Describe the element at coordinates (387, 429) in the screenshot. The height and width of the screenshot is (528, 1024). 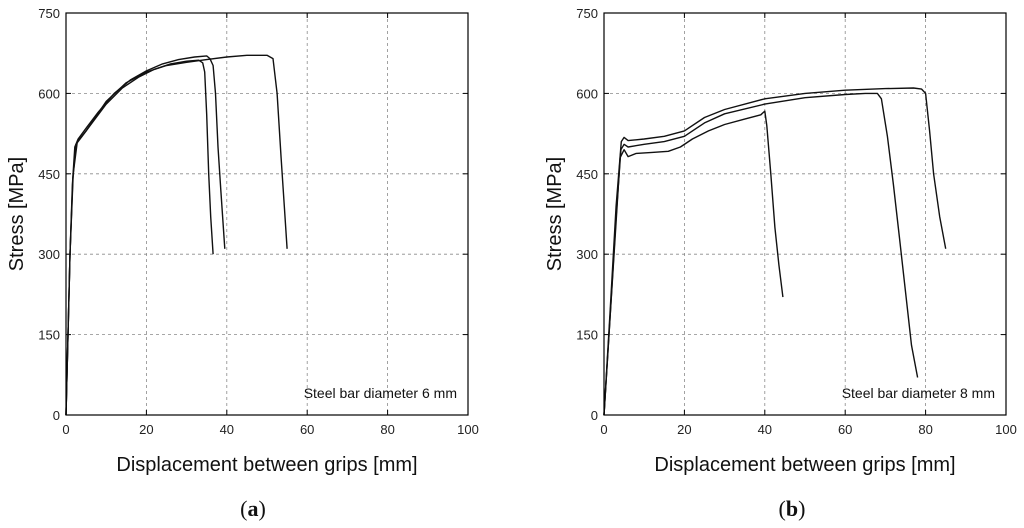
I see `chart-a-xtick-label: 80` at that location.